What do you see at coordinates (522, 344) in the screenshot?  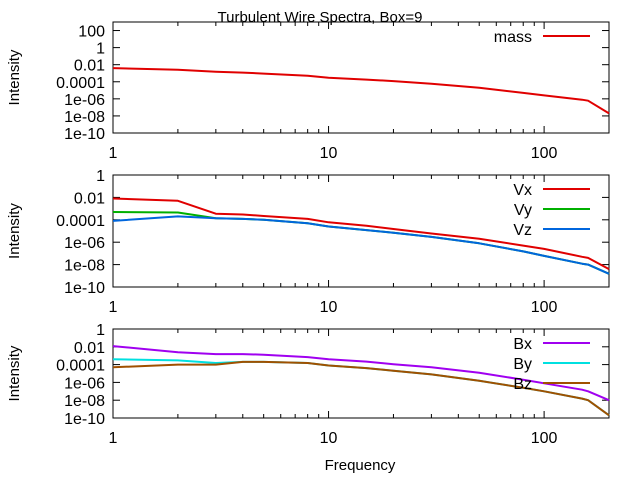 I see `legend-label-bx: Bx` at bounding box center [522, 344].